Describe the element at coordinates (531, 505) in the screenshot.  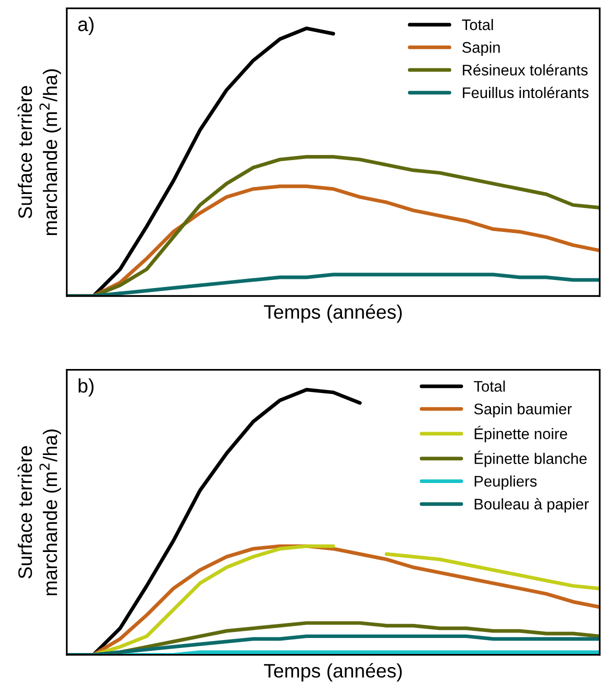
I see `legend-label: Bouleau à papier` at that location.